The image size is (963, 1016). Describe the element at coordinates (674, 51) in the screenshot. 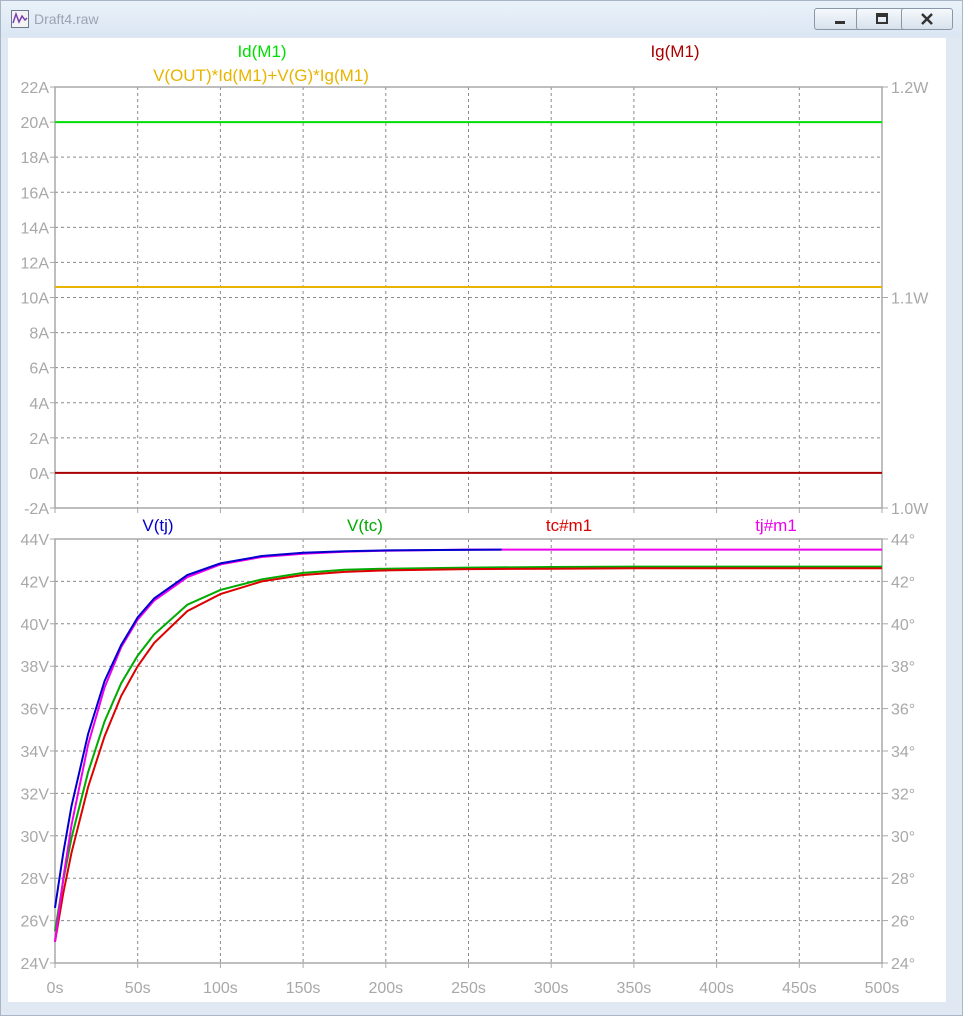

I see `legend-entry: Ig(M1)` at that location.